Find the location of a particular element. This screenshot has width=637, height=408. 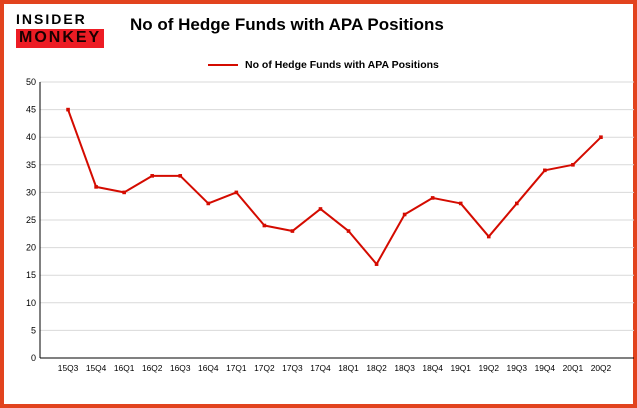

svg-text: 16Q4 is located at coordinates (208, 368).